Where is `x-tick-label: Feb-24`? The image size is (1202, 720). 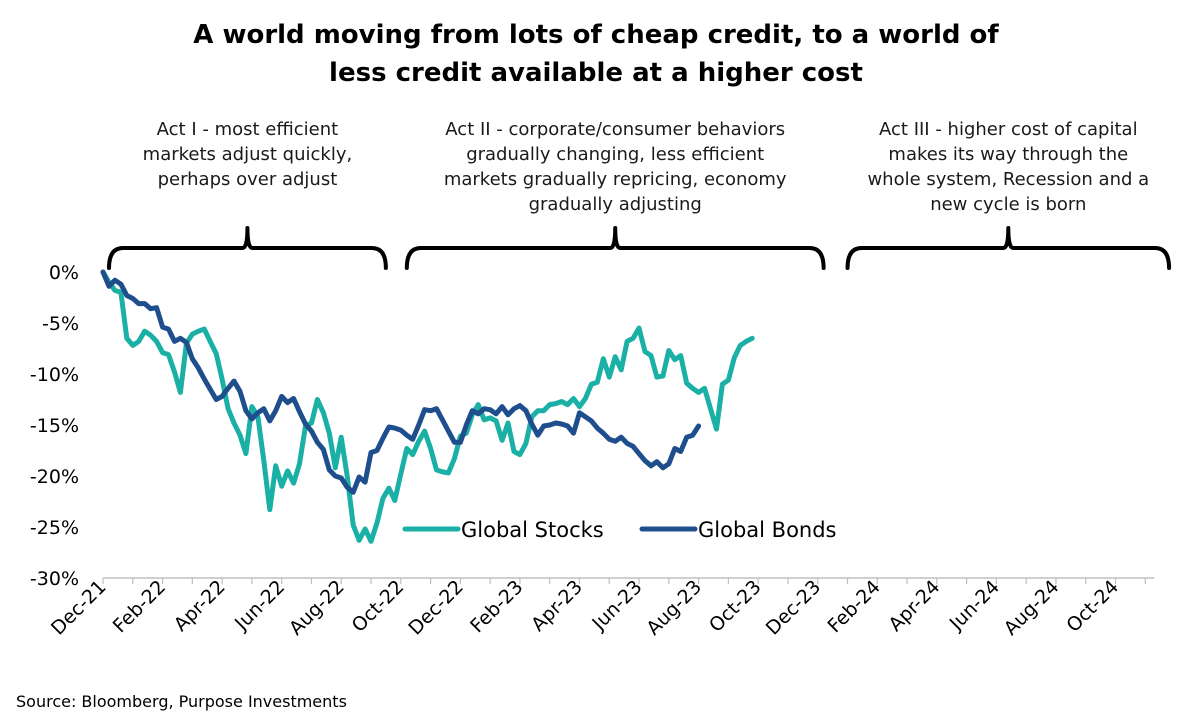
x-tick-label: Feb-24 is located at coordinates (854, 606).